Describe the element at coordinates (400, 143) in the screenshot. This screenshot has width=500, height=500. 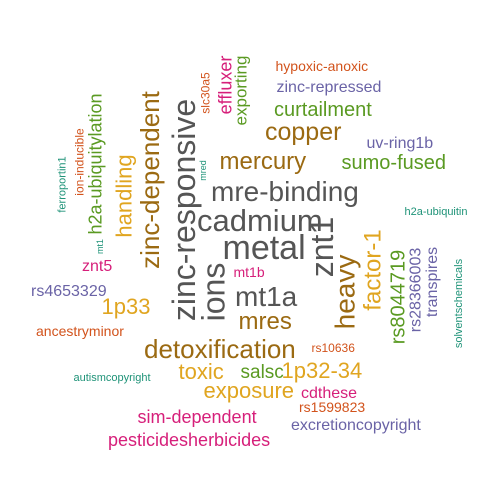
I see `word-uv-ring1b: uv-ring1b` at that location.